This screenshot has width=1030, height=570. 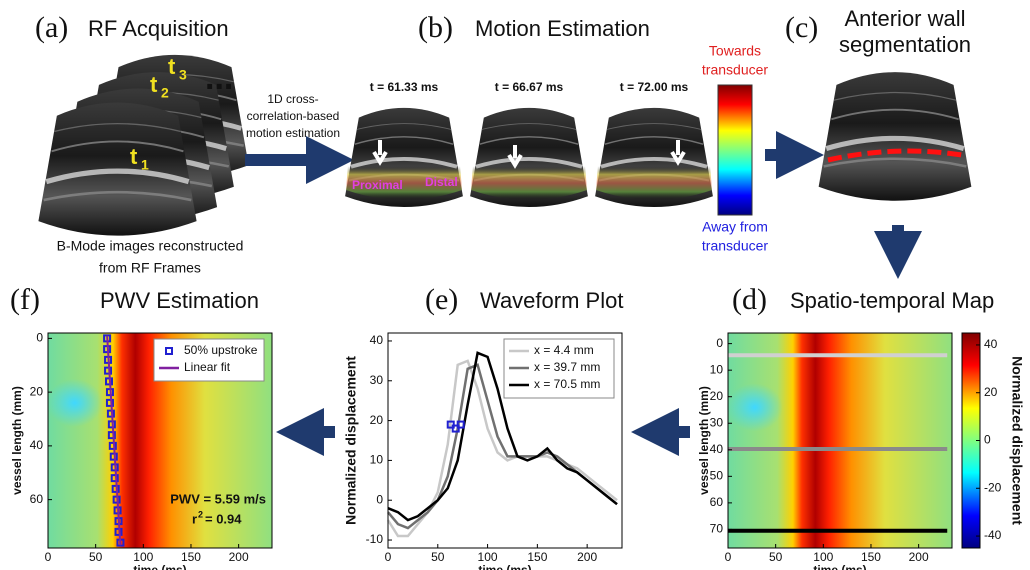 I want to click on legend-label: 50% upstroke, so click(x=221, y=350).